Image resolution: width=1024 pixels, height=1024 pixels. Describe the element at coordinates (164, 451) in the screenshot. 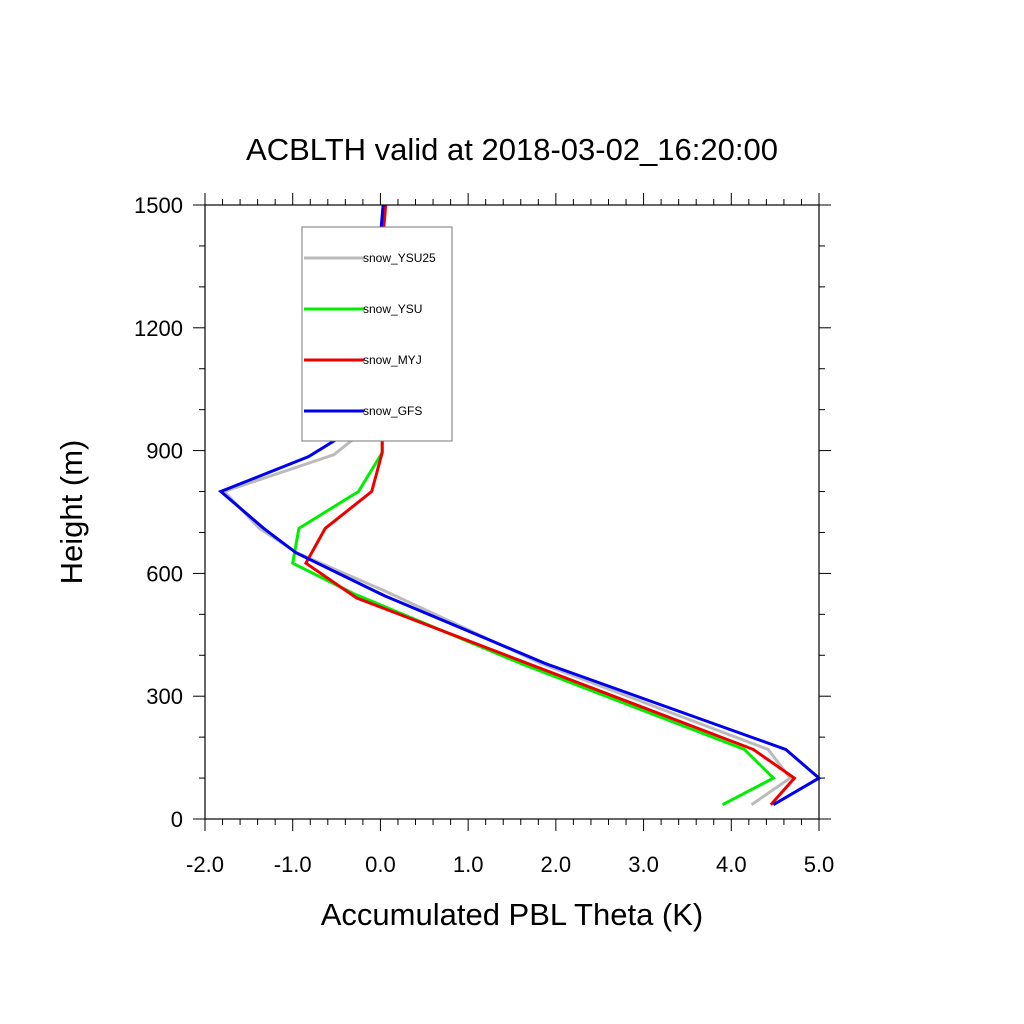

I see `y-tick-label: 900` at that location.